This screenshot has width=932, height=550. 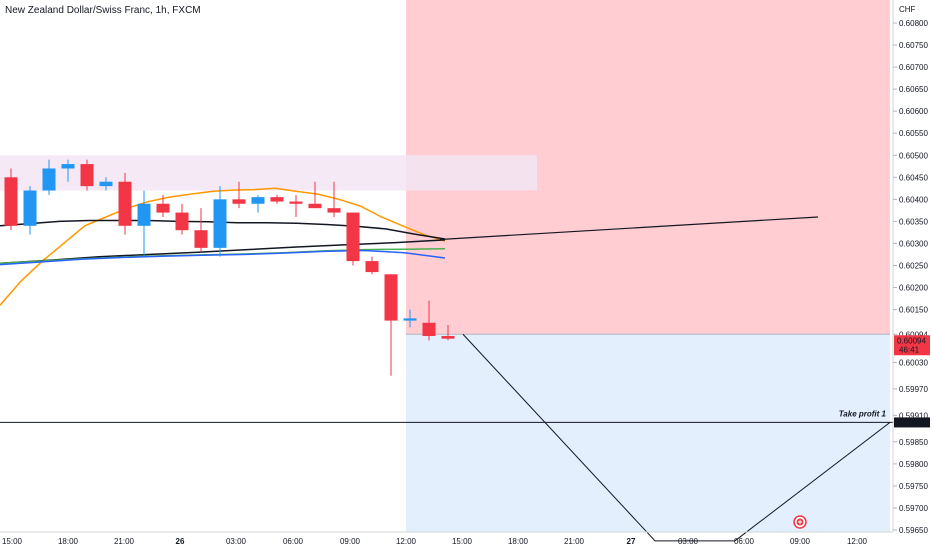 I want to click on price-tick-label: 0.60500, so click(x=913, y=155).